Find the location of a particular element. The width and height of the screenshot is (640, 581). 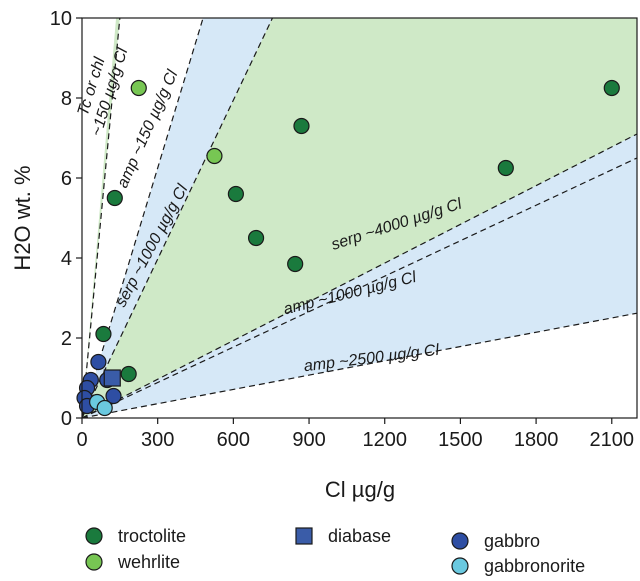

x-tick-label: 1200 is located at coordinates (384, 440).